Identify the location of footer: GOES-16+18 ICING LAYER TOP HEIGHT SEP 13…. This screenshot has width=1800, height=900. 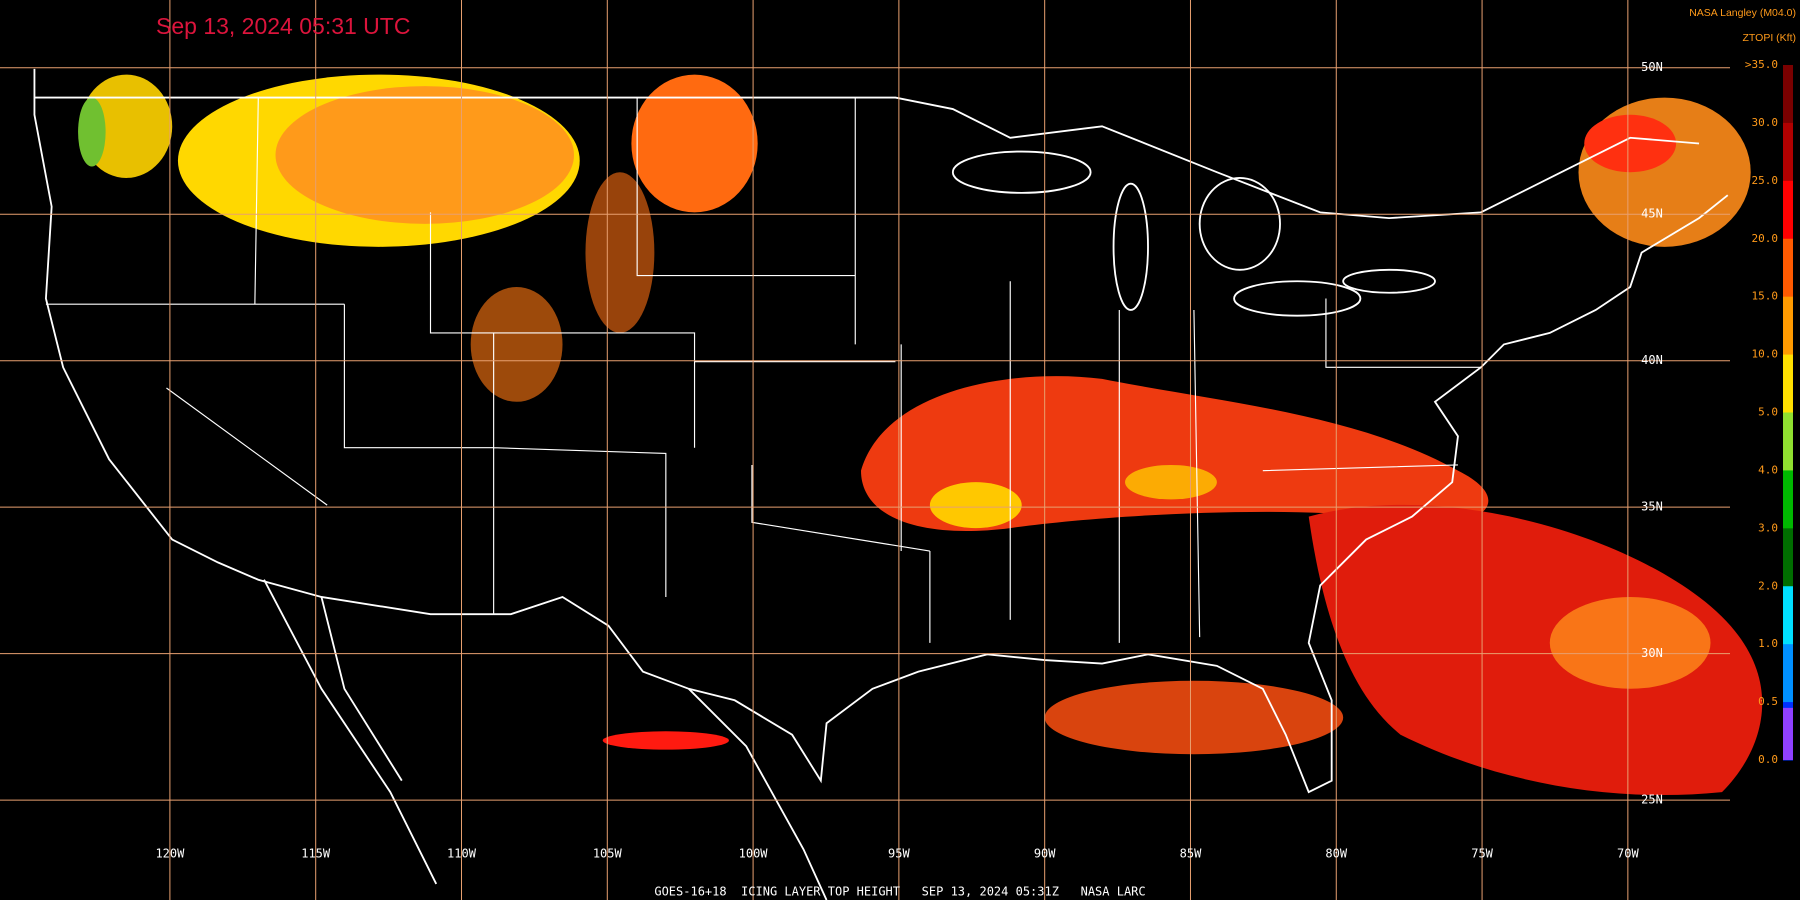
(899, 892).